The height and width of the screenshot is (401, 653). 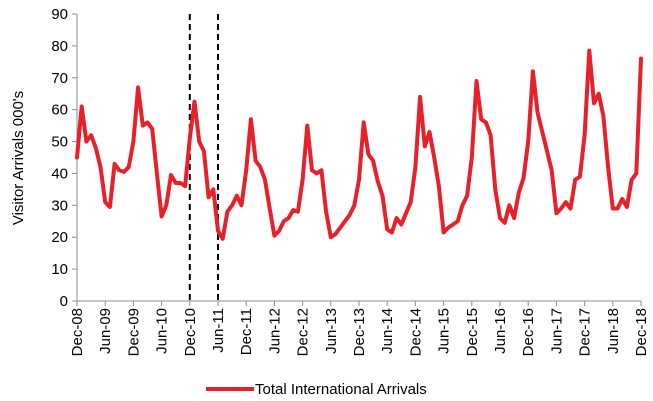 What do you see at coordinates (444, 331) in the screenshot?
I see `x-tick-label: Jun-15` at bounding box center [444, 331].